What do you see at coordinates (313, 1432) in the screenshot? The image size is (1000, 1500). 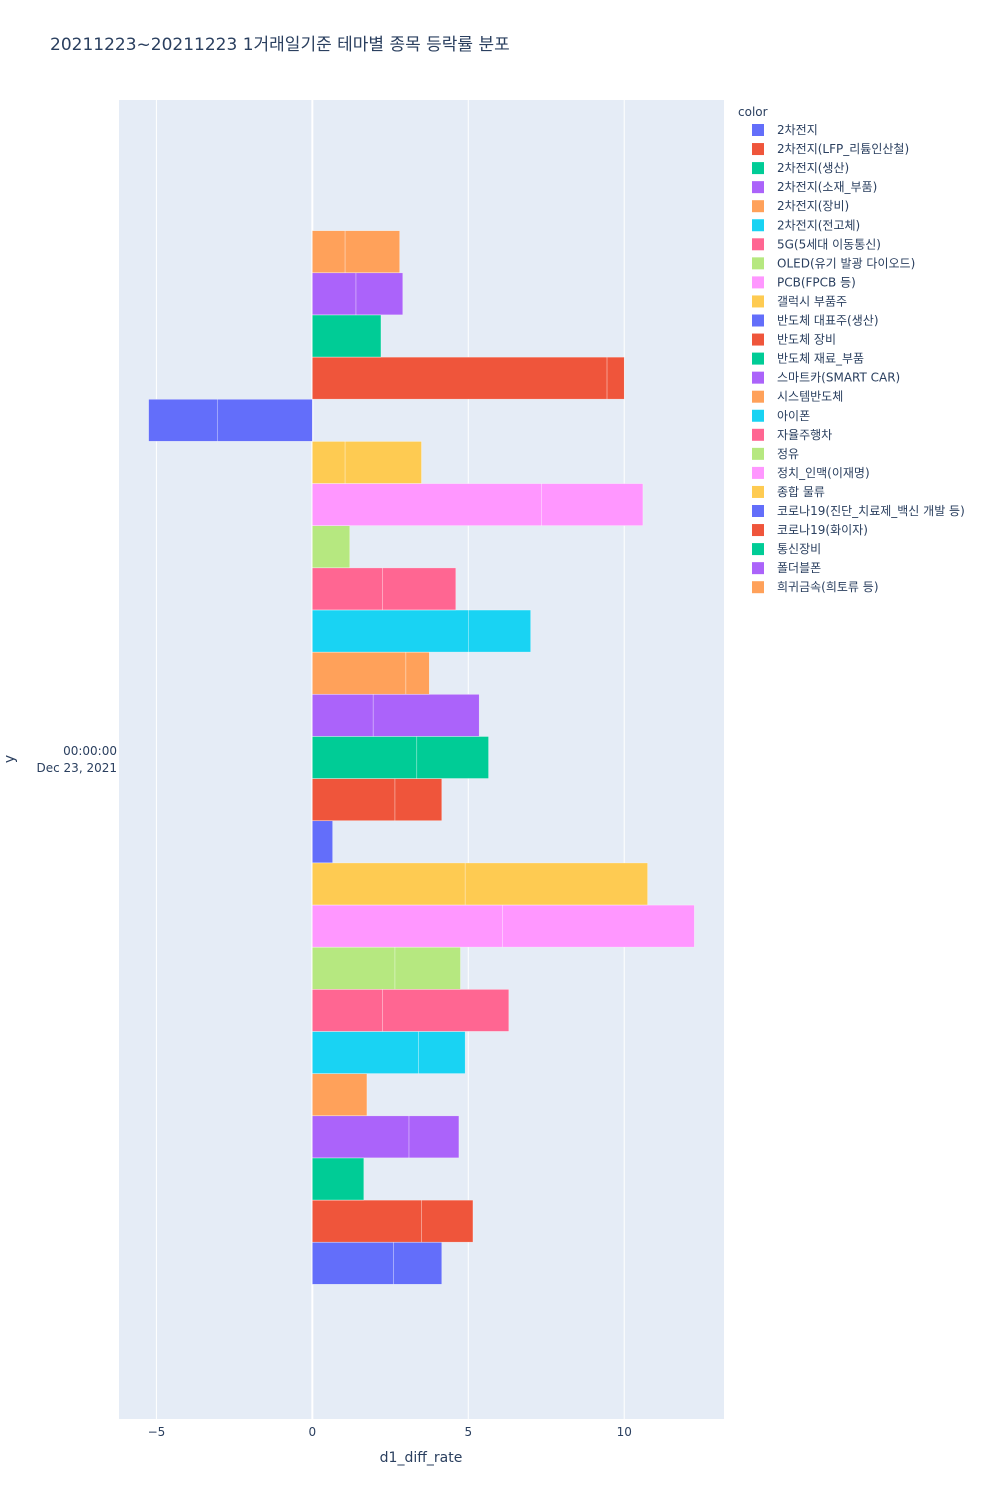 I see `x-tick-label: 0` at bounding box center [313, 1432].